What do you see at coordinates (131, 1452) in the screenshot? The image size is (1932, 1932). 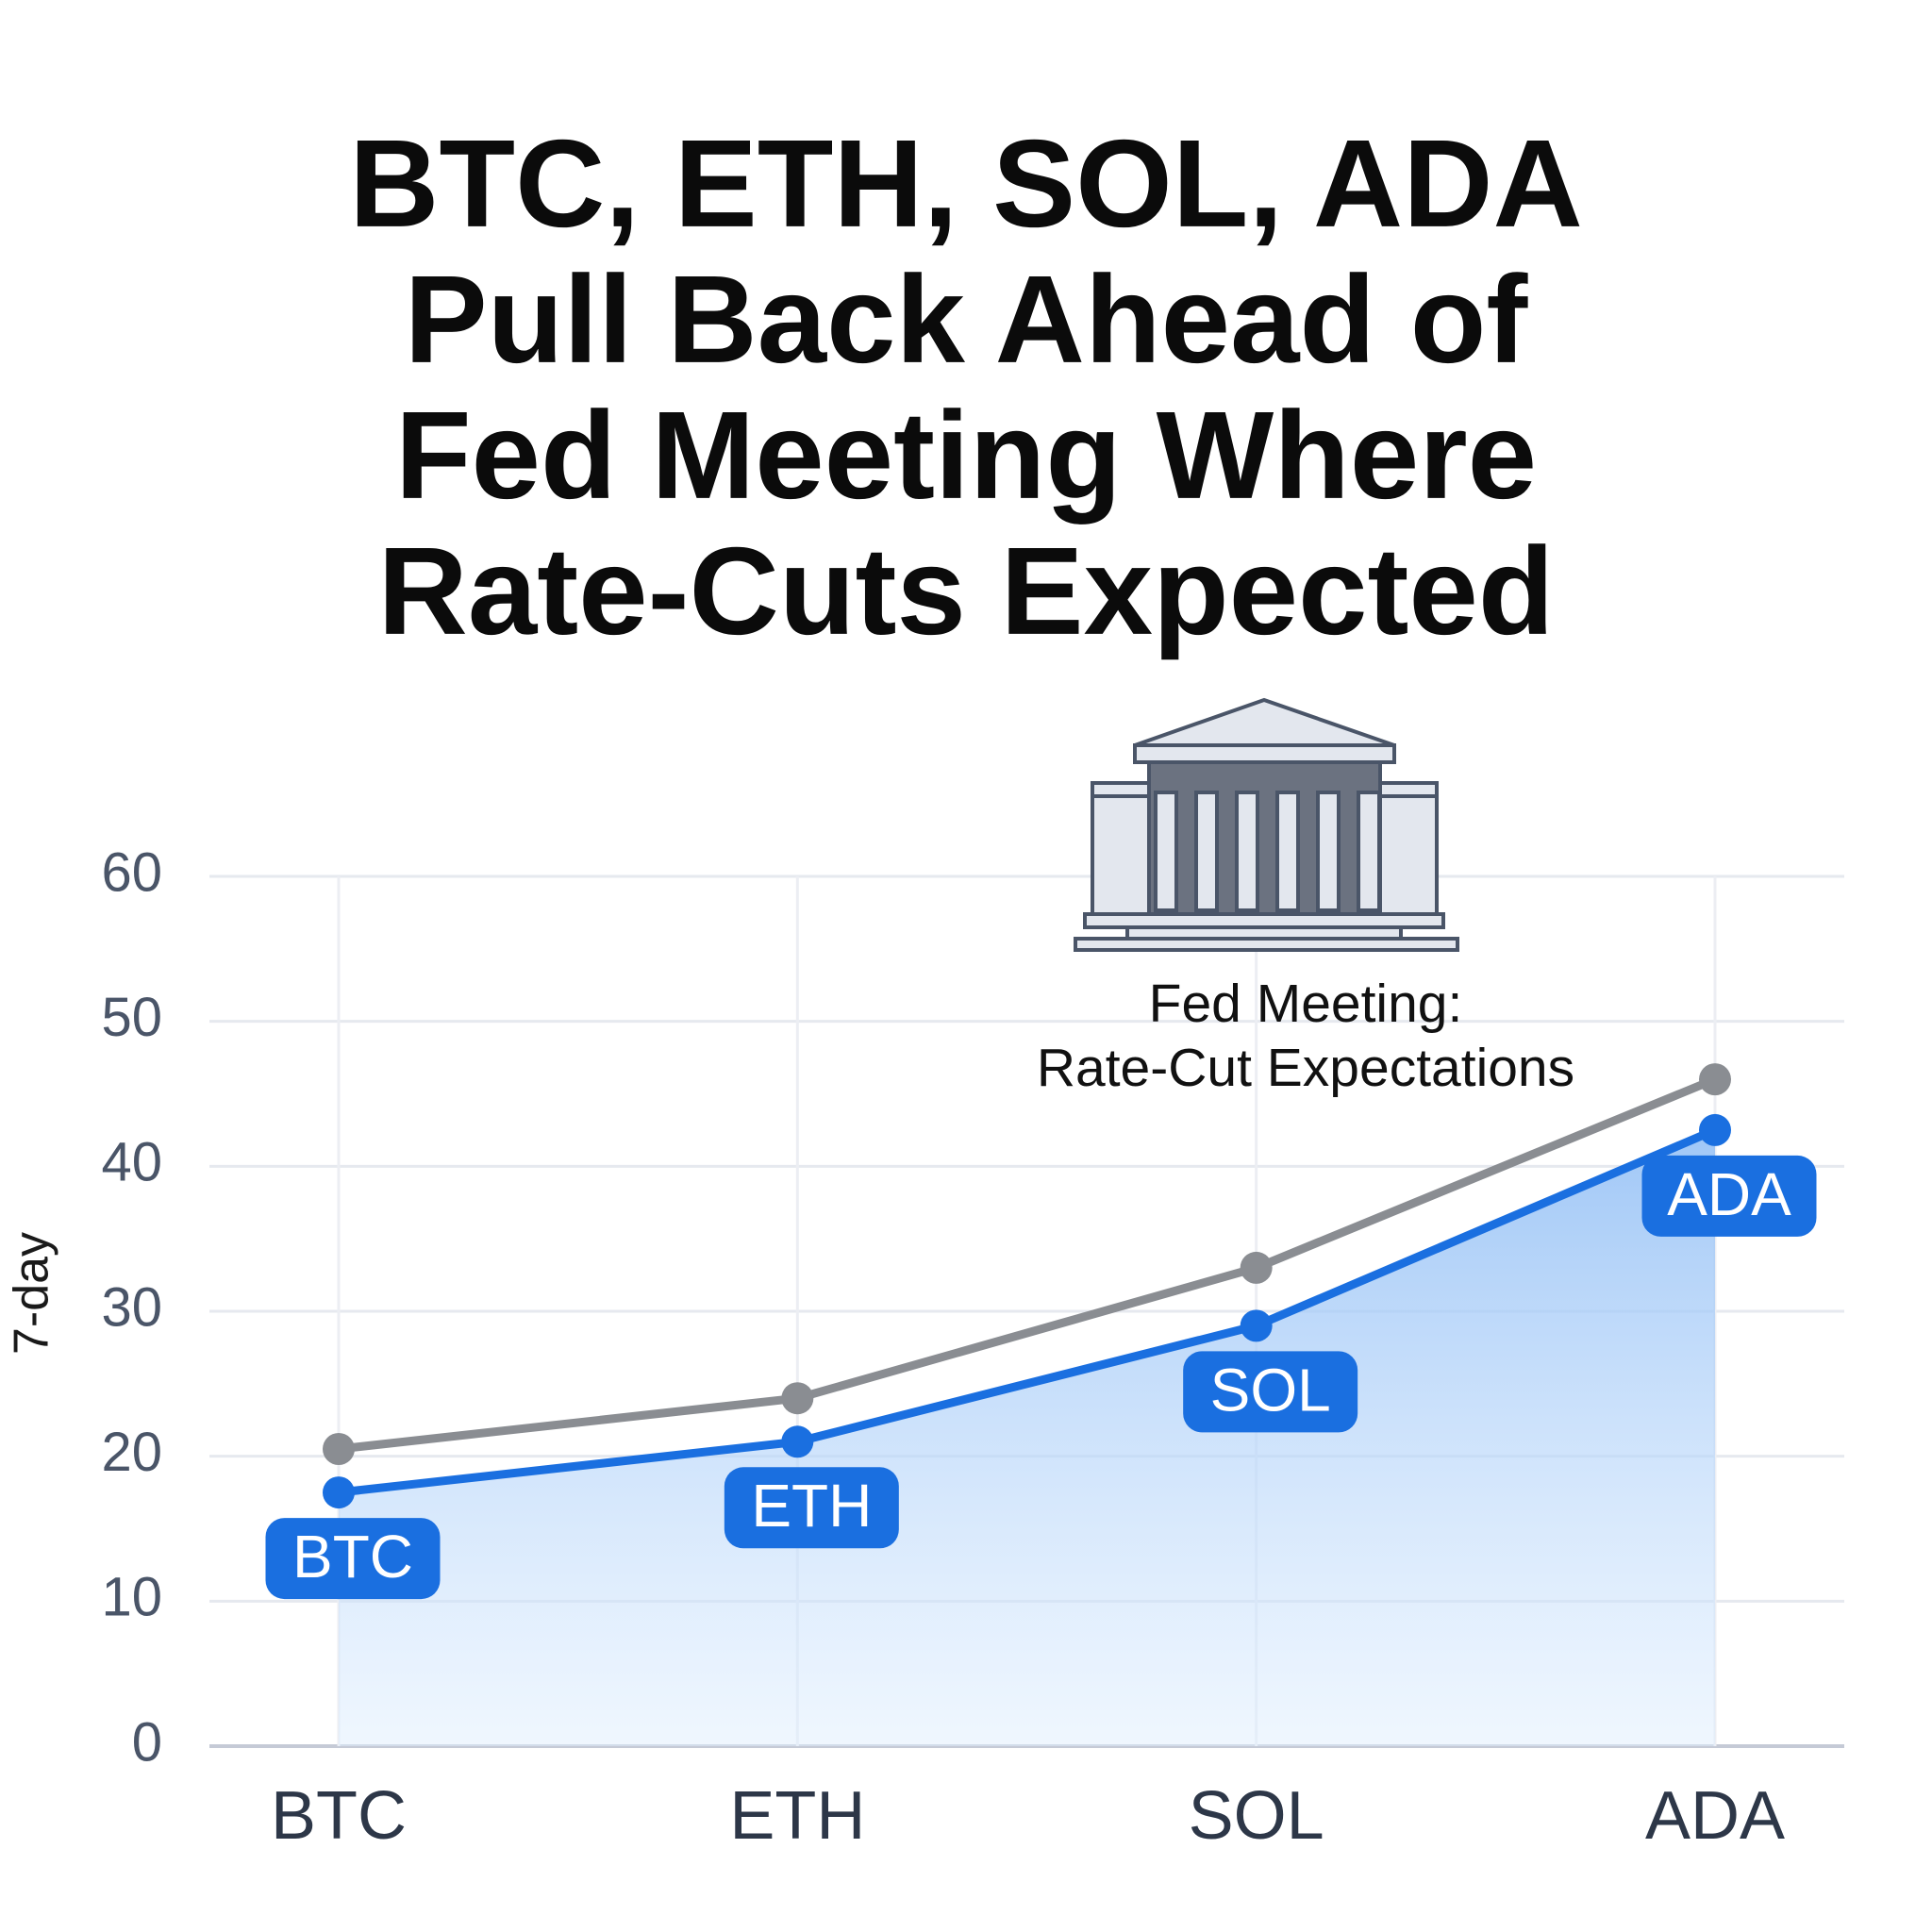 I see `y-tick-label: 20` at bounding box center [131, 1452].